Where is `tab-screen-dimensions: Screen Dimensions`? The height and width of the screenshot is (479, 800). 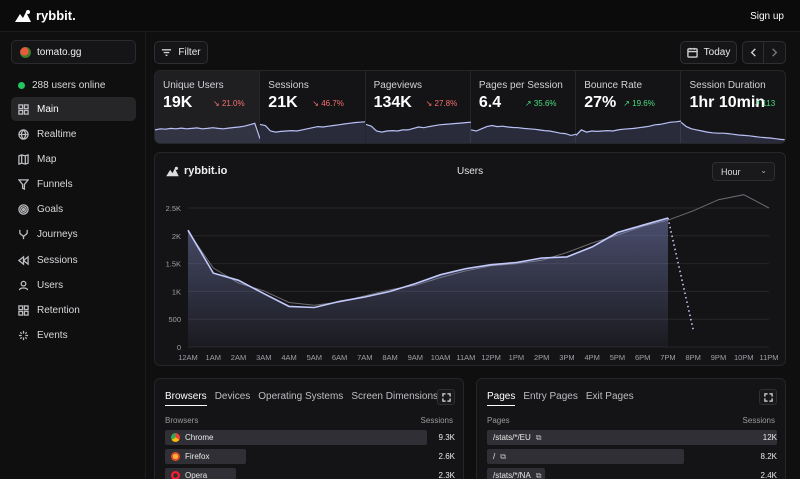
tab-screen-dimensions: Screen Dimensions is located at coordinates (395, 396).